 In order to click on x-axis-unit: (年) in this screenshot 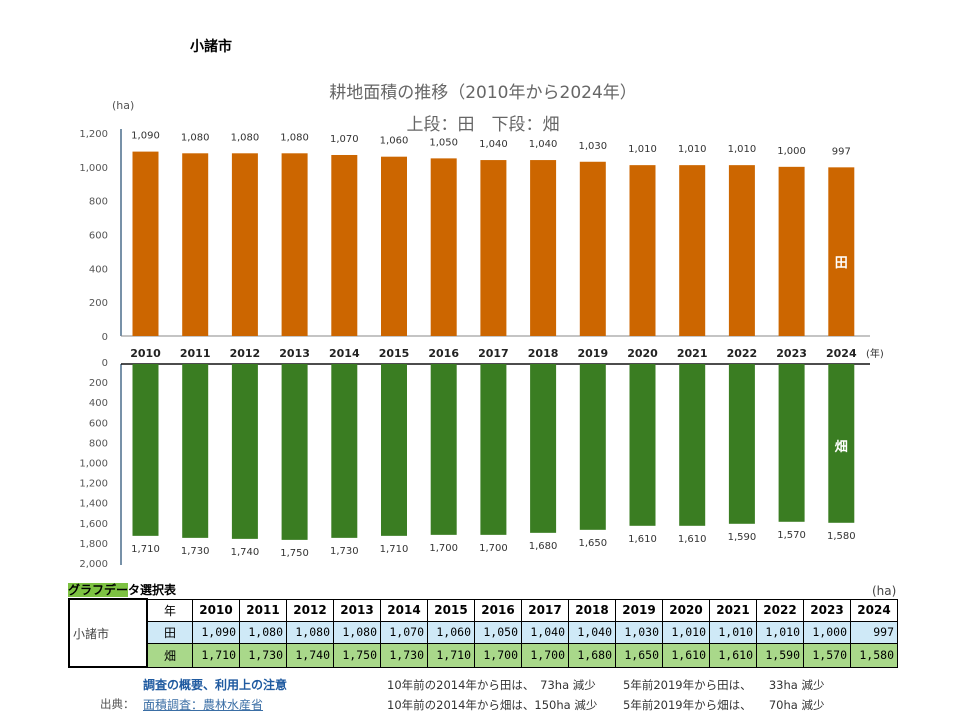, I will do `click(875, 353)`.